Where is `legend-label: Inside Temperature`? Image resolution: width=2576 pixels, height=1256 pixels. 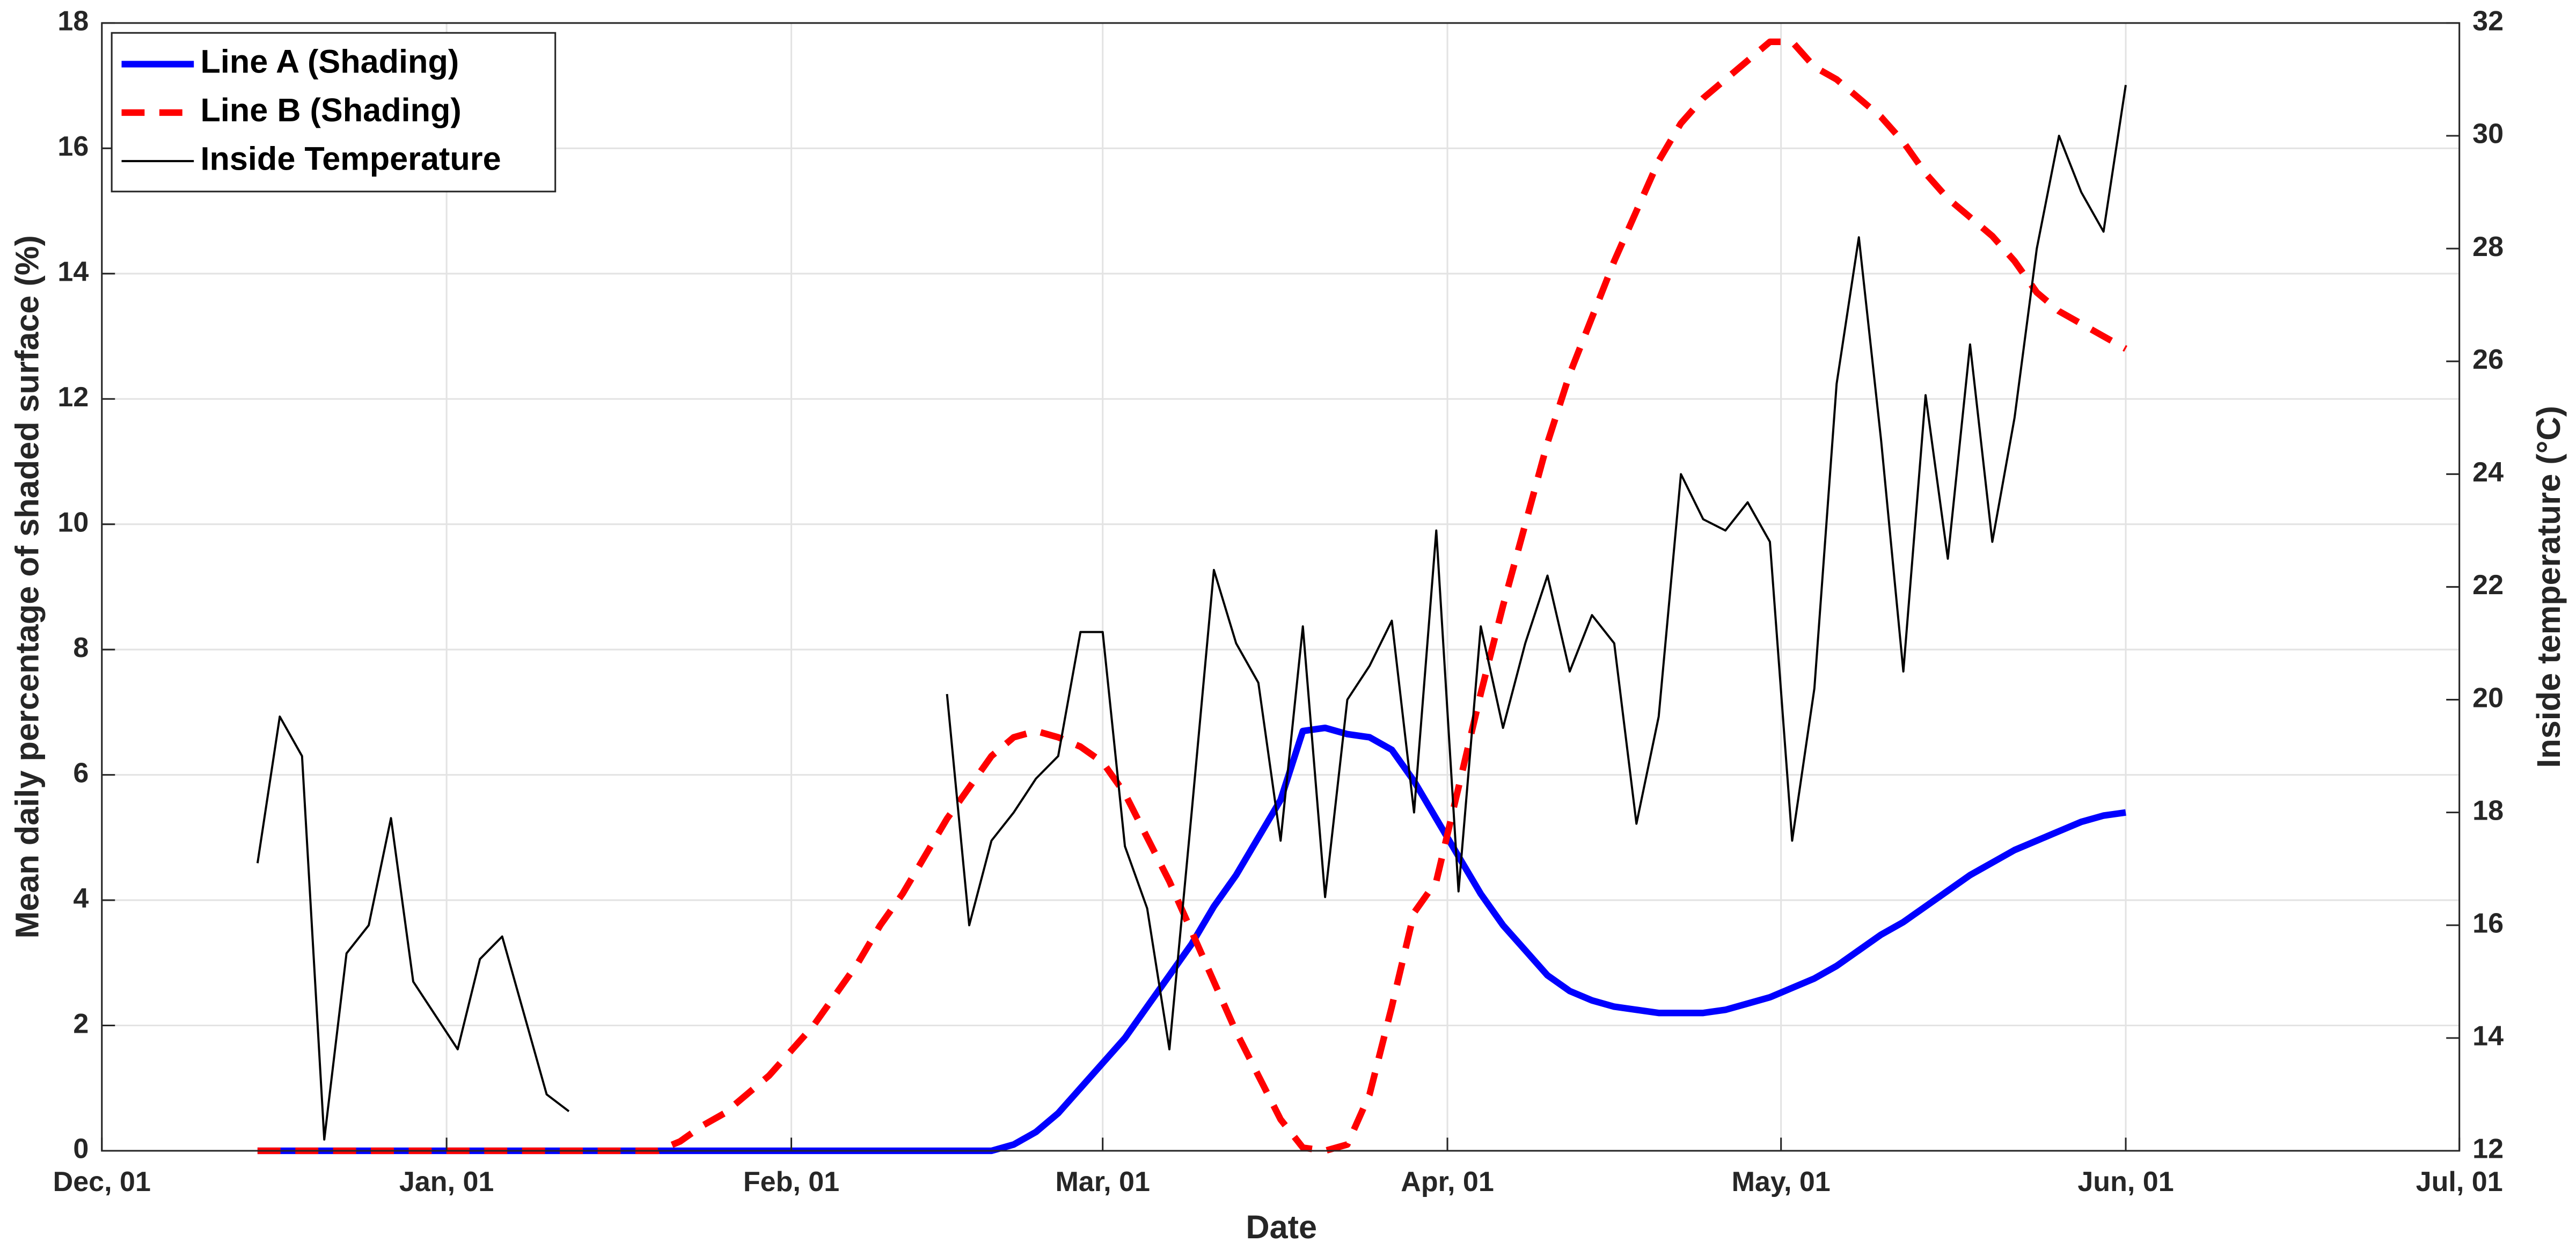
legend-label: Inside Temperature is located at coordinates (350, 158).